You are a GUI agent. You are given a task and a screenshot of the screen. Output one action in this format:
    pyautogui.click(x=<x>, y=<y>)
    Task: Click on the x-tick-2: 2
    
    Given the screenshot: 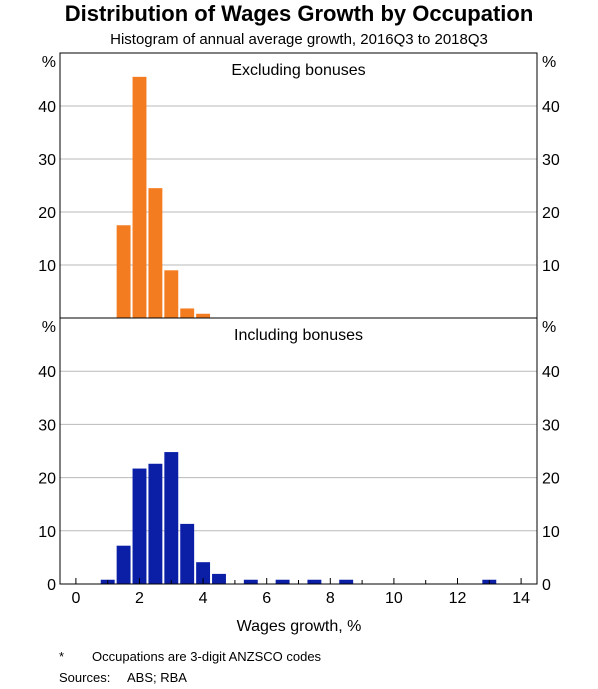 What is the action you would take?
    pyautogui.click(x=139, y=598)
    